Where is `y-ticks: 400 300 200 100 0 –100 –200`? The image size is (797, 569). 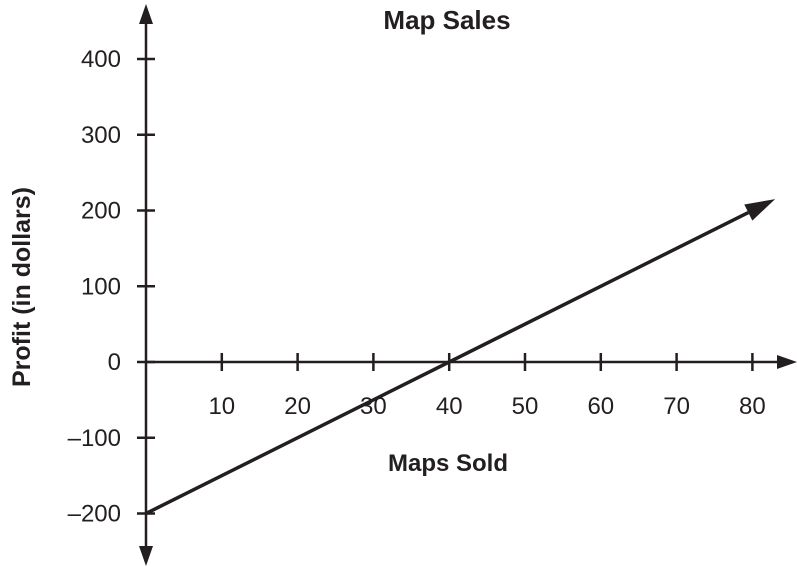
y-ticks: 400 300 200 100 0 –100 –200 is located at coordinates (111, 287).